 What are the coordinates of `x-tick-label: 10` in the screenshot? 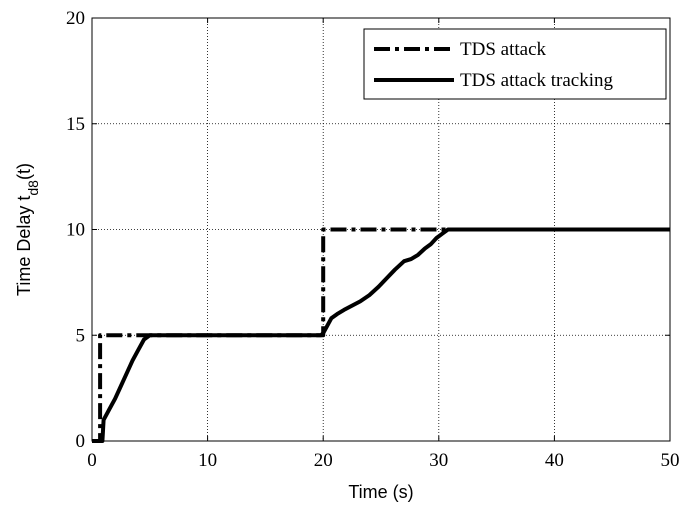 It's located at (207, 460).